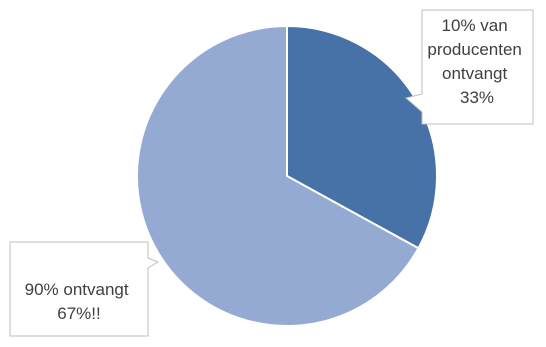  I want to click on callout-slice-0-line-3: 33%, so click(477, 97).